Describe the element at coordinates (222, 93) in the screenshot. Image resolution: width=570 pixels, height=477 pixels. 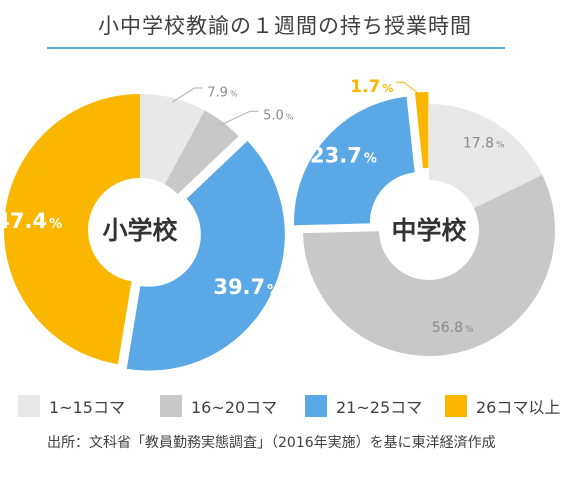
I see `data-label: 7.9%` at that location.